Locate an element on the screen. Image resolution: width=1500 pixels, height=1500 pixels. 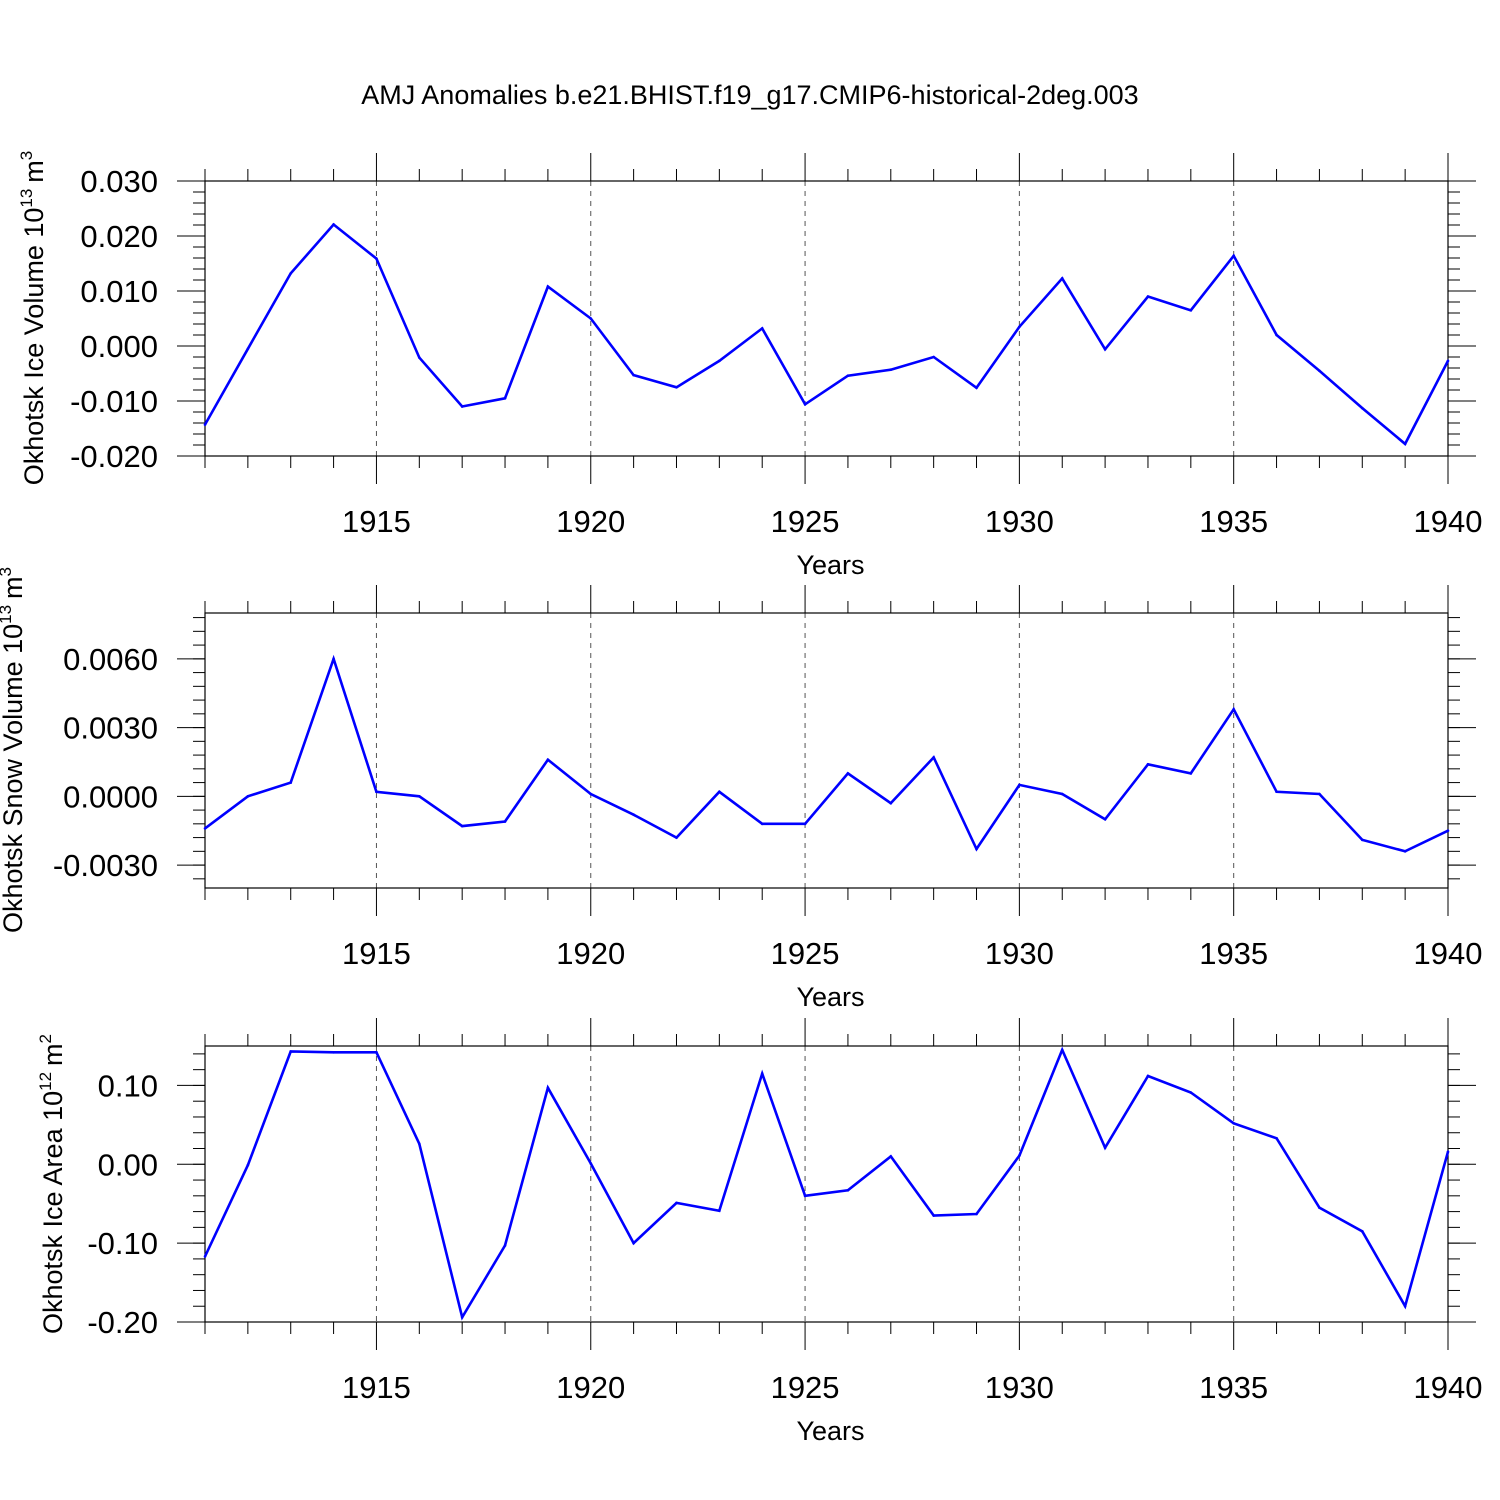
y-tick-label: 0.0000 is located at coordinates (110, 796).